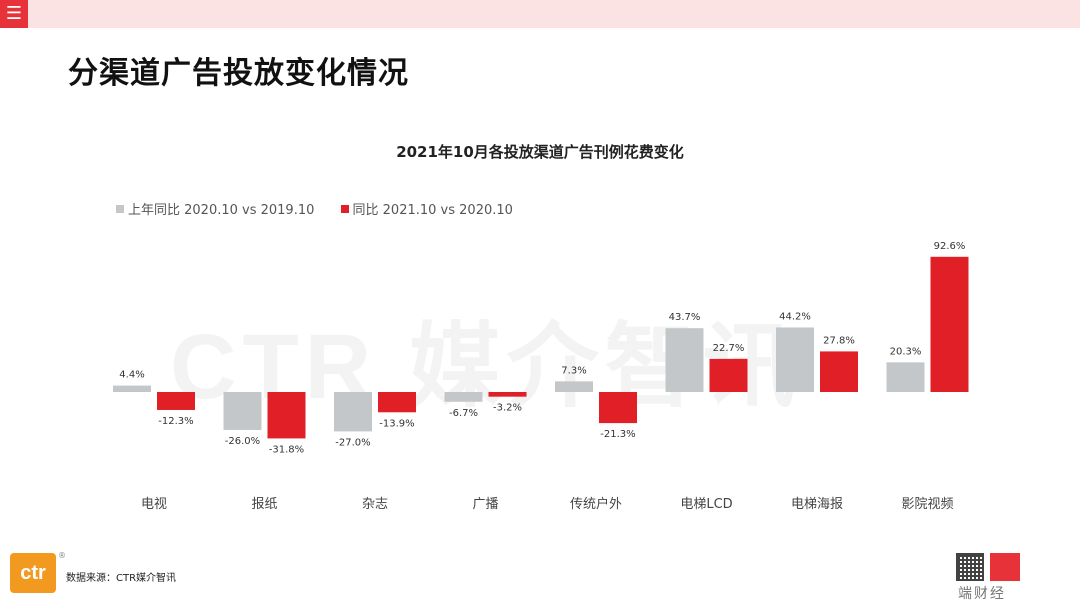 The width and height of the screenshot is (1080, 608). What do you see at coordinates (238, 73) in the screenshot?
I see `page-title: 分渠道广告投放变化情况` at bounding box center [238, 73].